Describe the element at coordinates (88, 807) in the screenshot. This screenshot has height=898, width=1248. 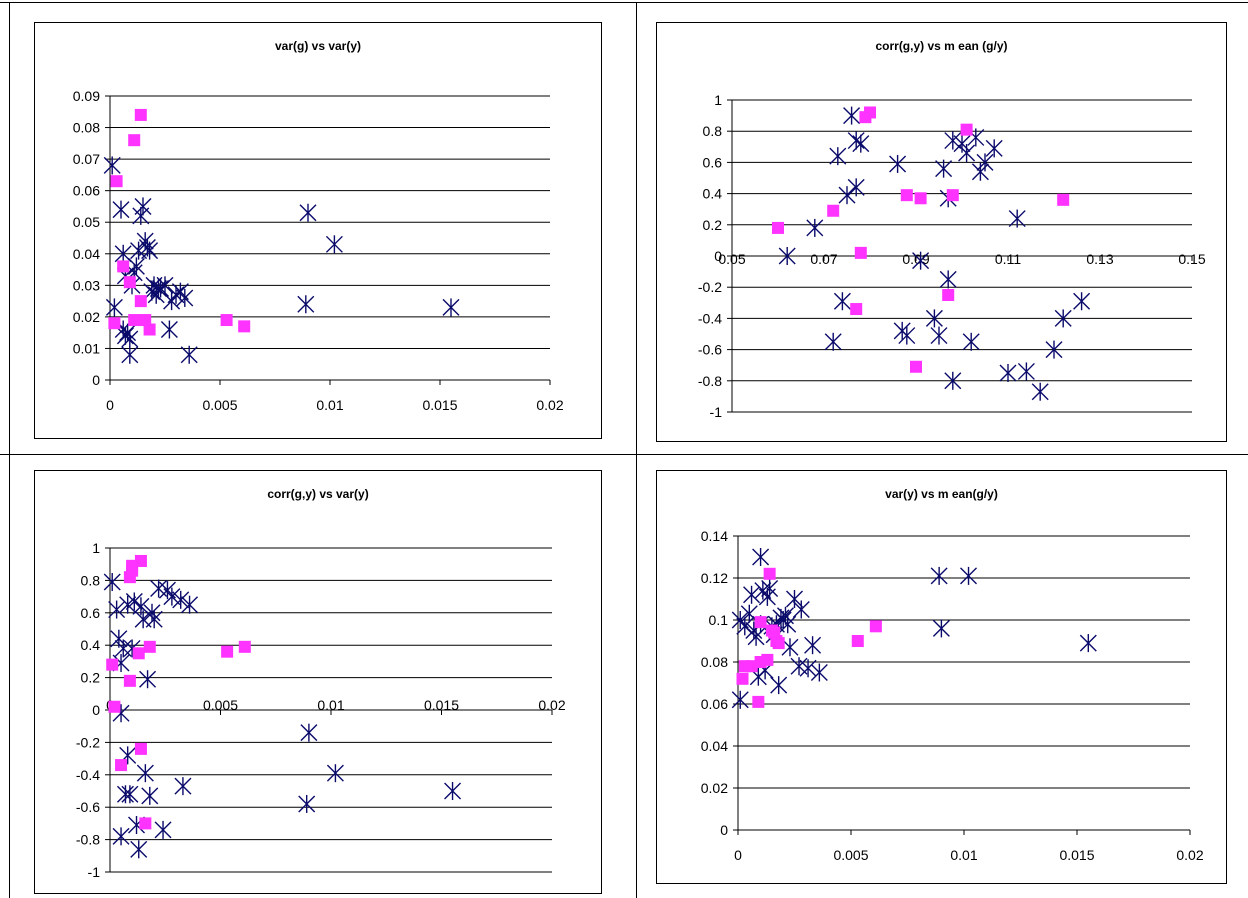
I see `y-tick-label: -0.6` at that location.